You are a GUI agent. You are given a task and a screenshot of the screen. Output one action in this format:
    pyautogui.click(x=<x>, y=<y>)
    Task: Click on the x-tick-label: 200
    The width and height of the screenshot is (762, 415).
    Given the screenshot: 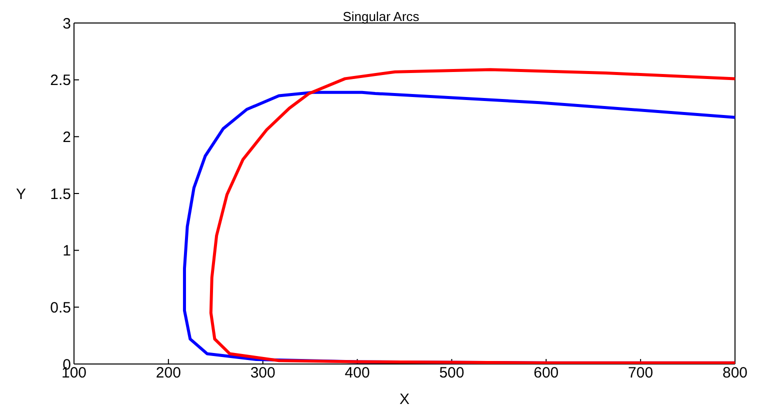 What is the action you would take?
    pyautogui.click(x=168, y=373)
    